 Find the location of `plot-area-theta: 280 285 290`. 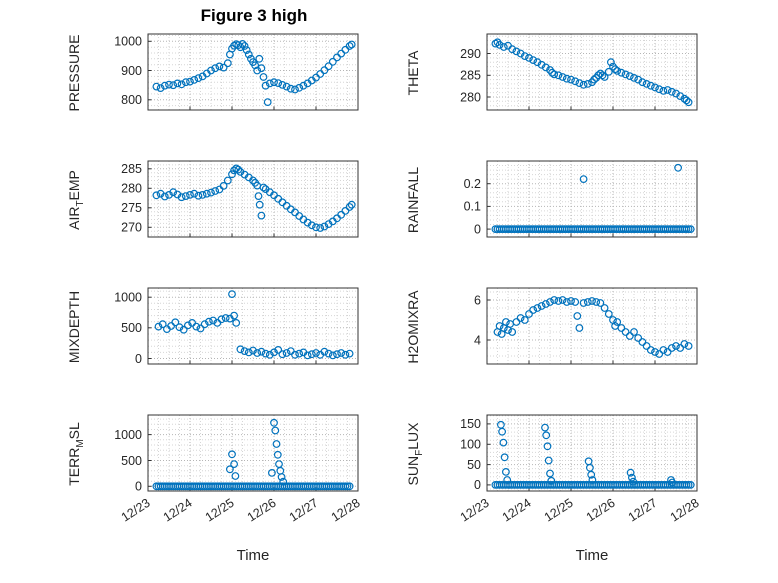

plot-area-theta: 280 285 290 is located at coordinates (568, 72).